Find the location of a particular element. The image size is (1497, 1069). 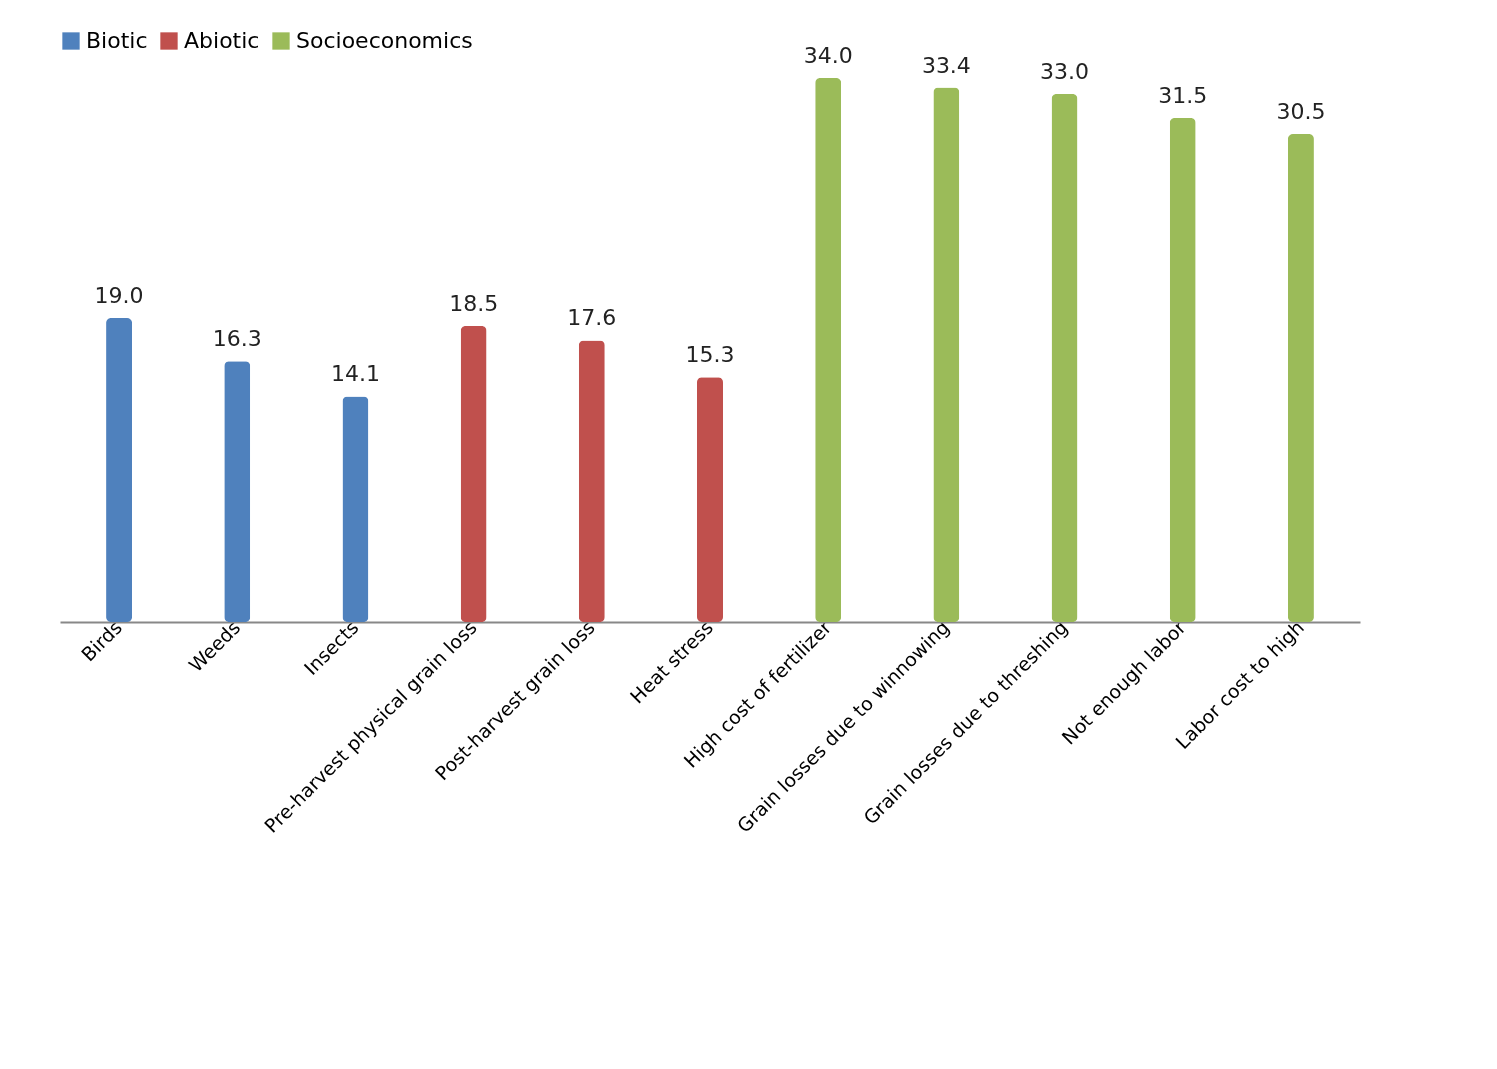

data-label: 30.5 is located at coordinates (1301, 111).